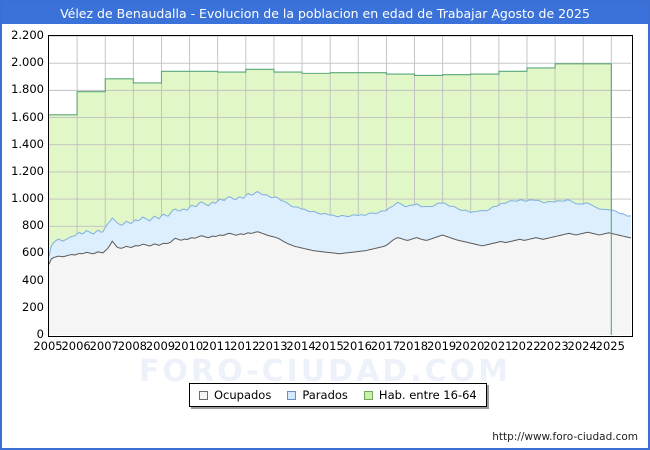  I want to click on y-tick-label: 1.200, so click(27, 170).